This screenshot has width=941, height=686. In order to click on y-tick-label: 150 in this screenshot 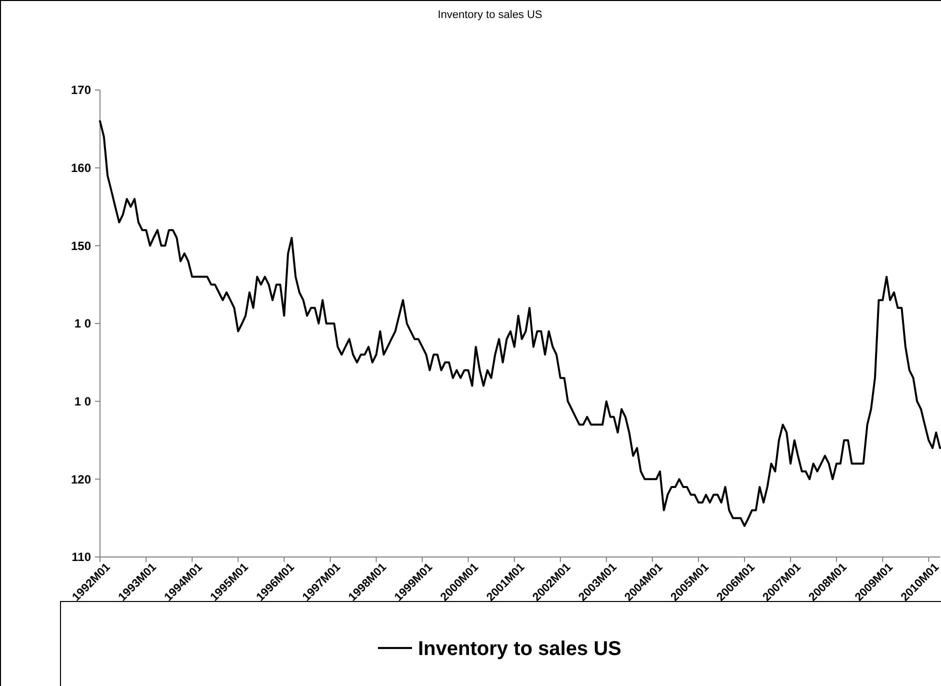, I will do `click(81, 245)`.